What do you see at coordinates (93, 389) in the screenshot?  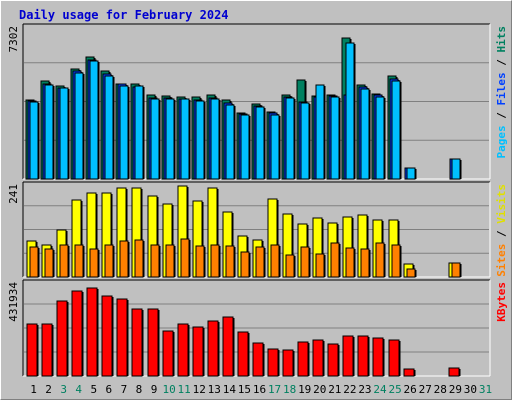 I see `x-tick-label: 5` at bounding box center [93, 389].